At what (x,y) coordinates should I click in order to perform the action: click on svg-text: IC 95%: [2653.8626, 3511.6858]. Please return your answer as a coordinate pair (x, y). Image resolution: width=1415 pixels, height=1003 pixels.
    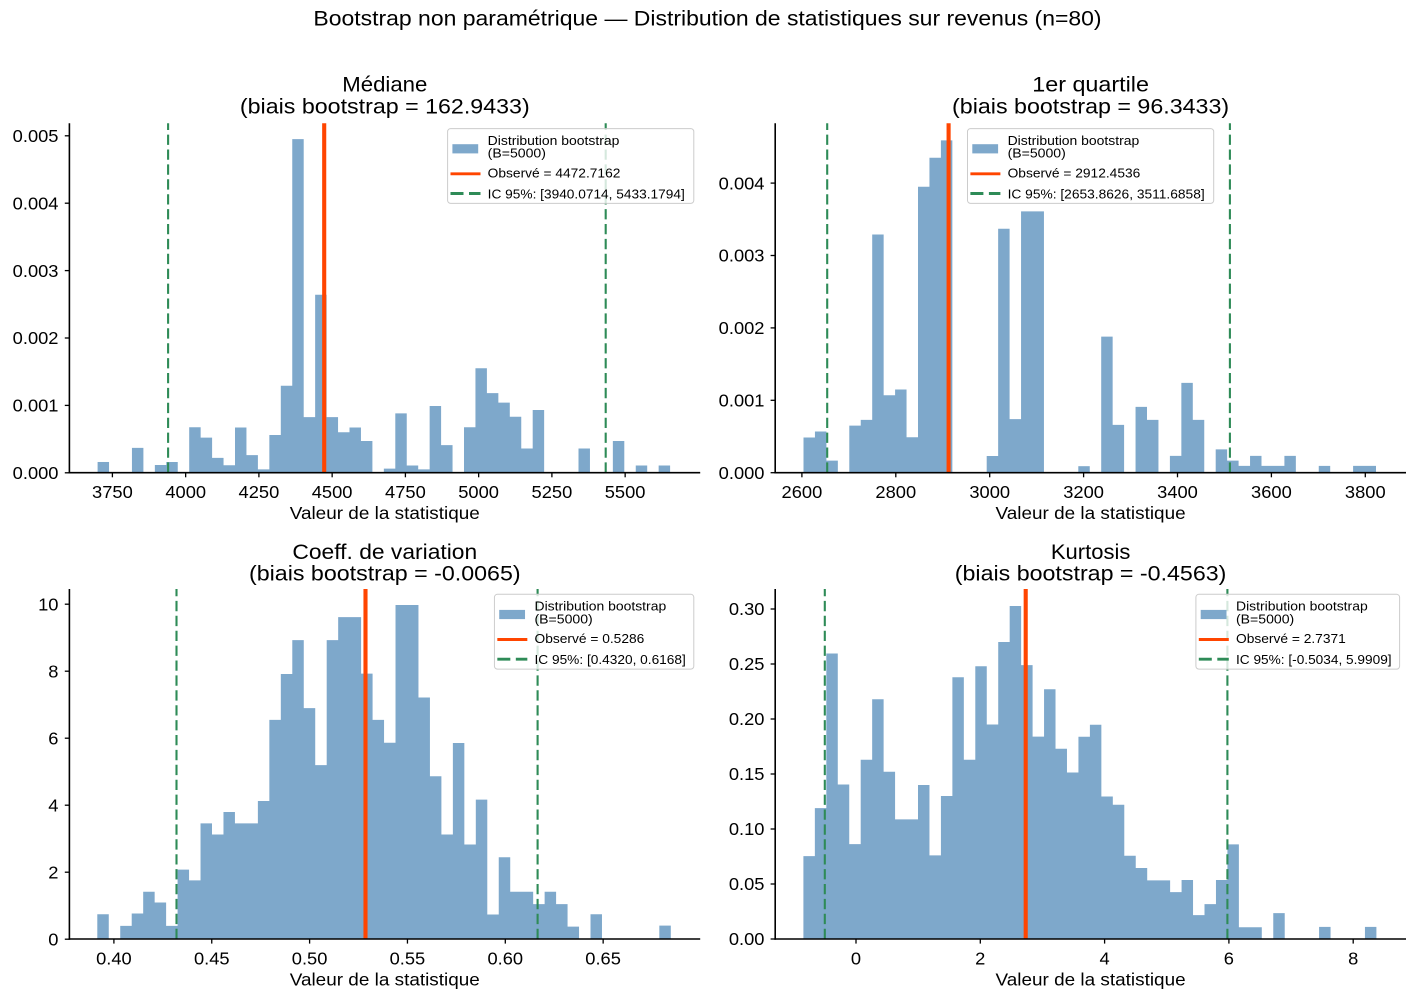
    Looking at the image, I should click on (1106, 193).